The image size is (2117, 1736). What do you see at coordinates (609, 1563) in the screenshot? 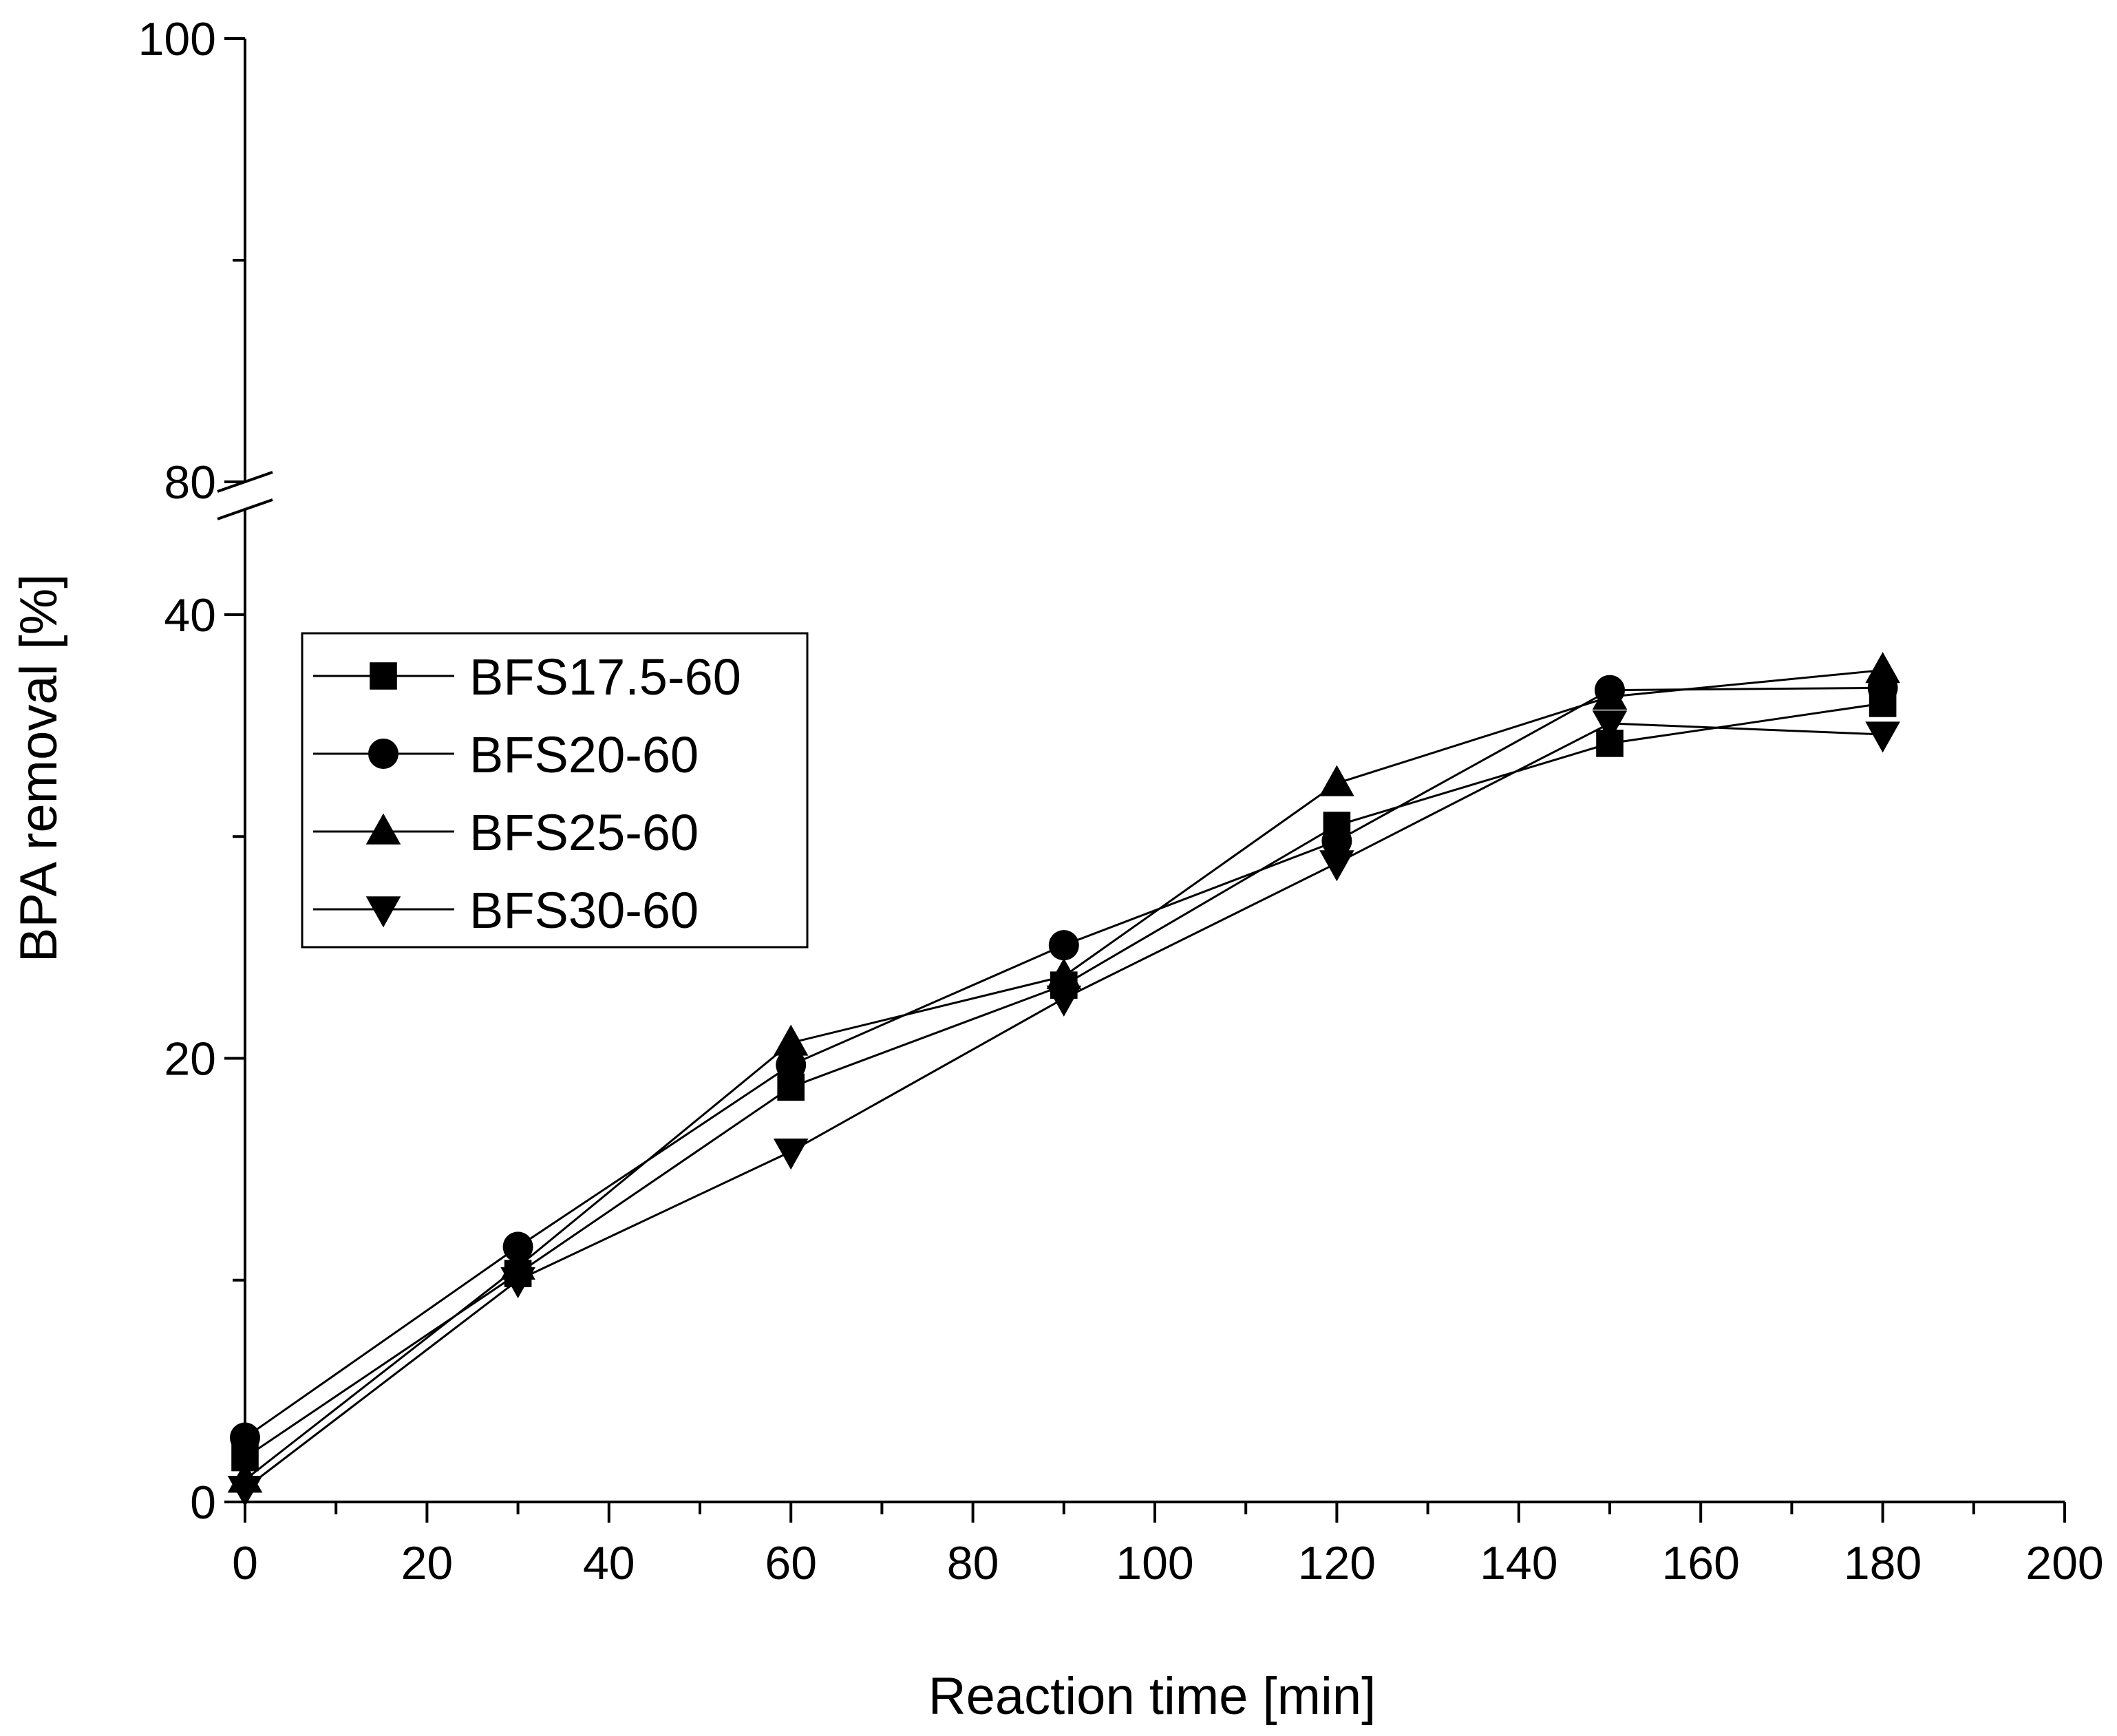
I see `x-tick-label-40: 40` at bounding box center [609, 1563].